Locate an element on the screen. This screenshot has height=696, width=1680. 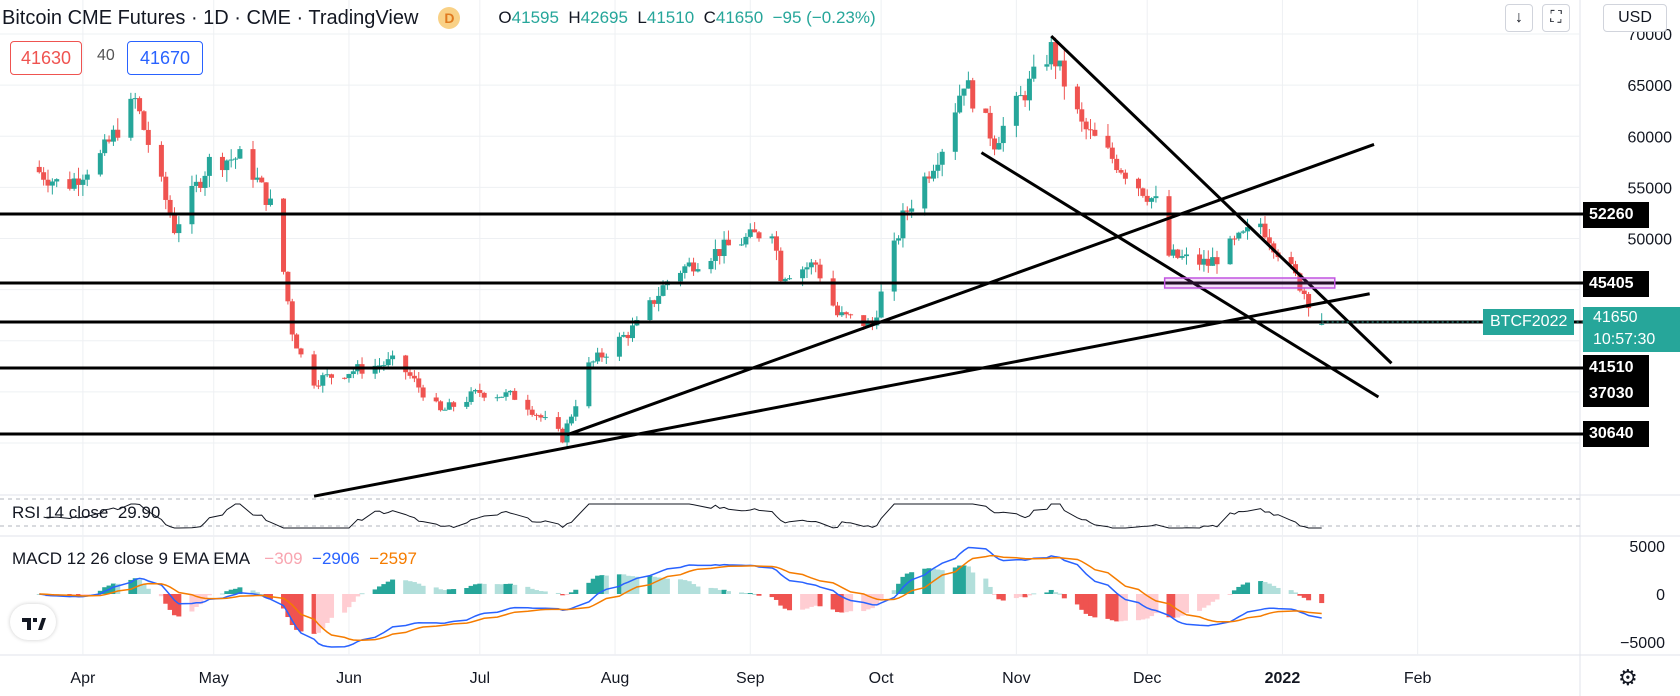
macd-line is located at coordinates (680, 597).